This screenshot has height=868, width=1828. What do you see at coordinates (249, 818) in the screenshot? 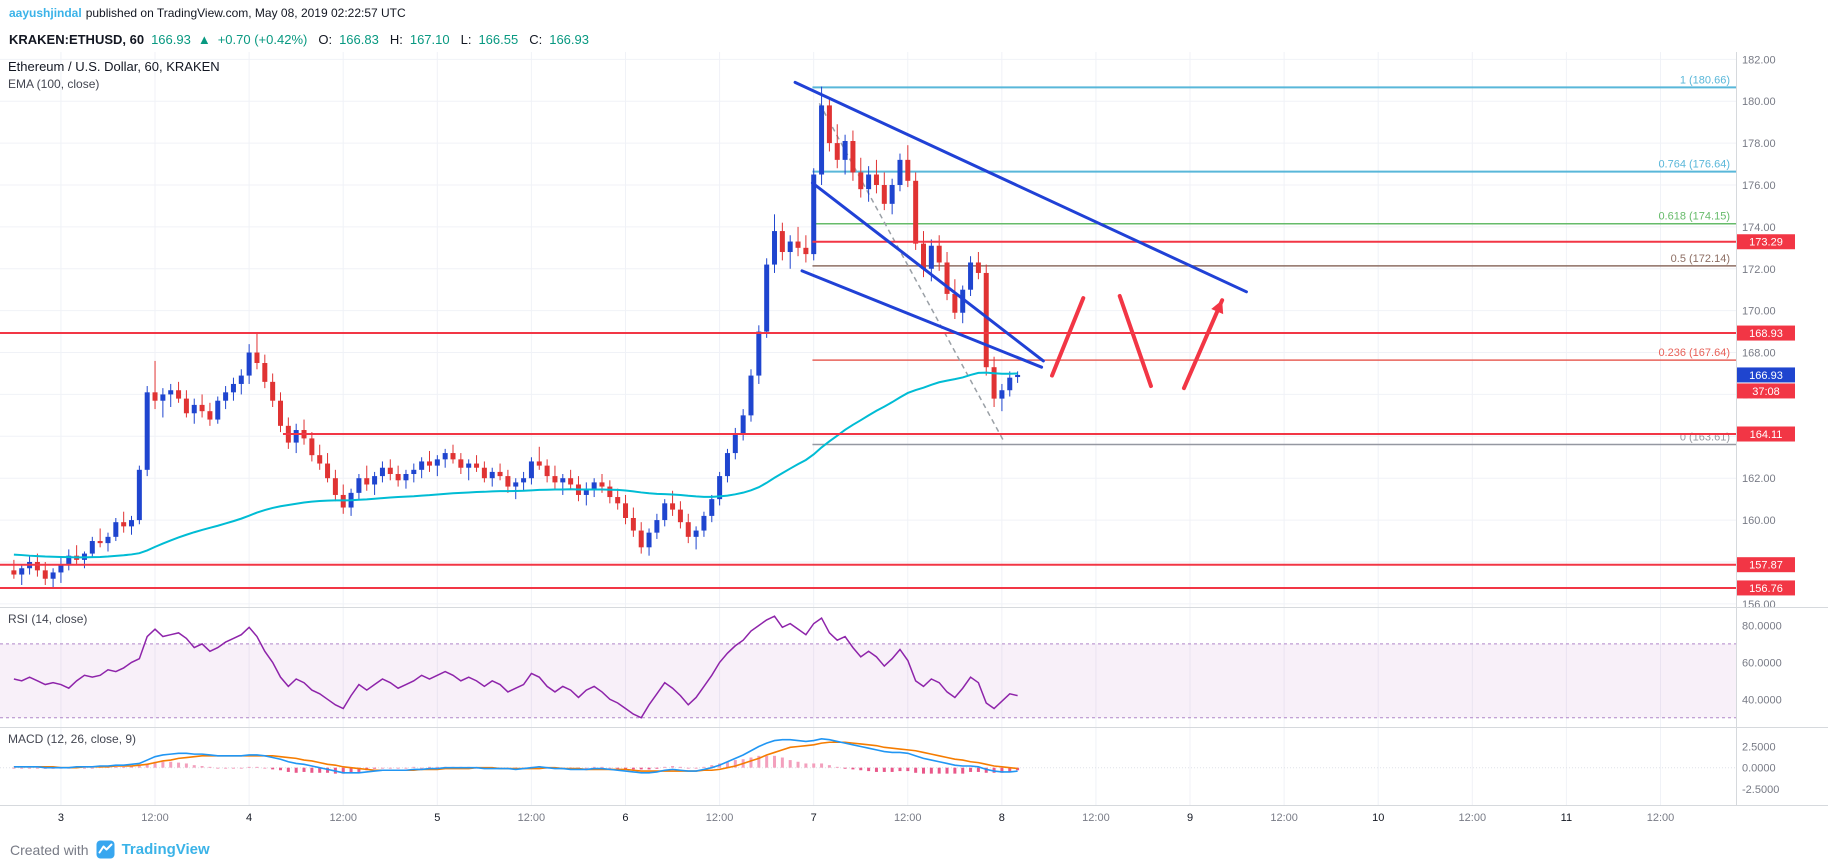
I see `time-tick: 4` at bounding box center [249, 818].